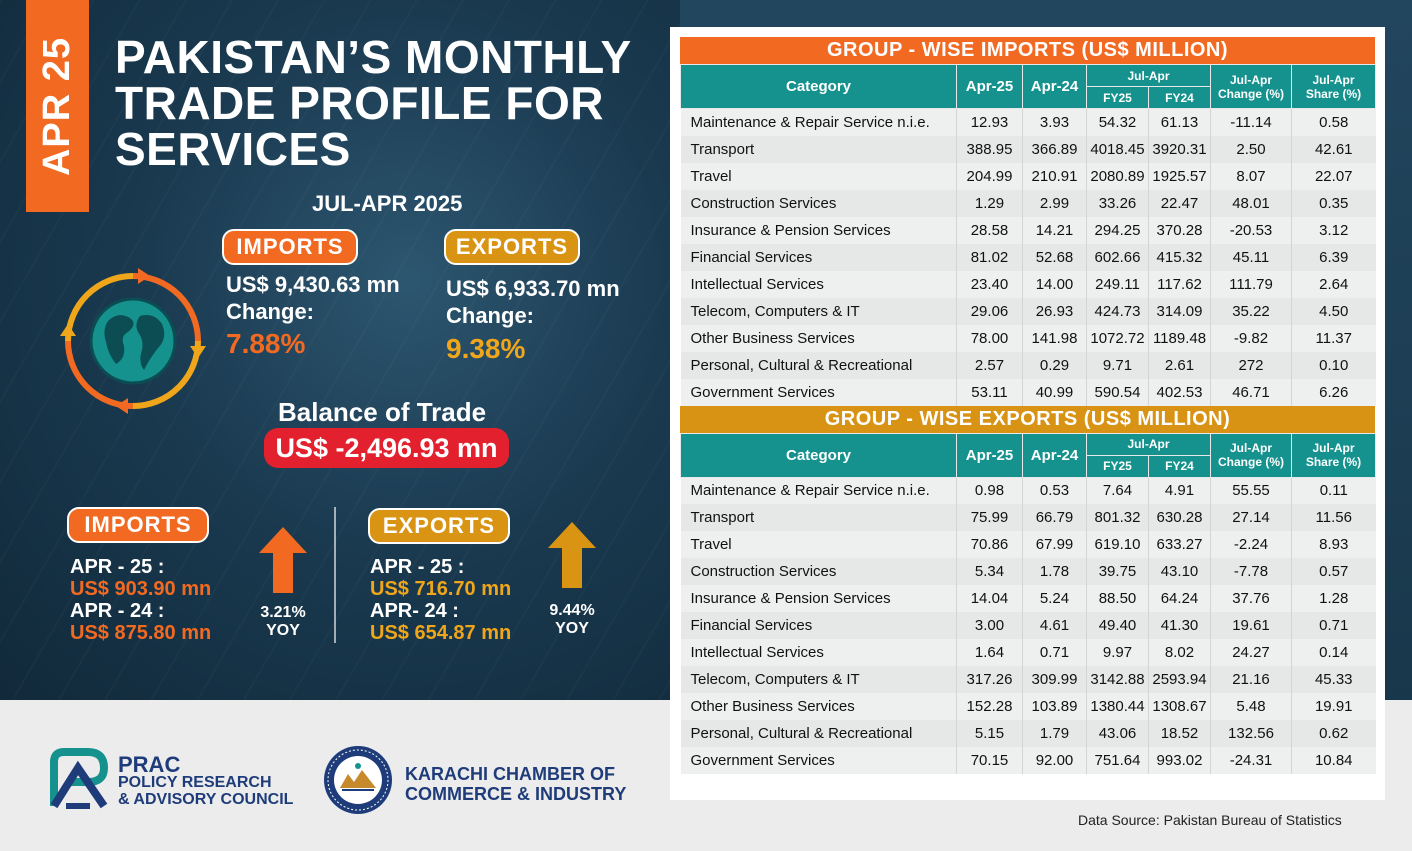  I want to click on kcci-seal-icon, so click(358, 780).